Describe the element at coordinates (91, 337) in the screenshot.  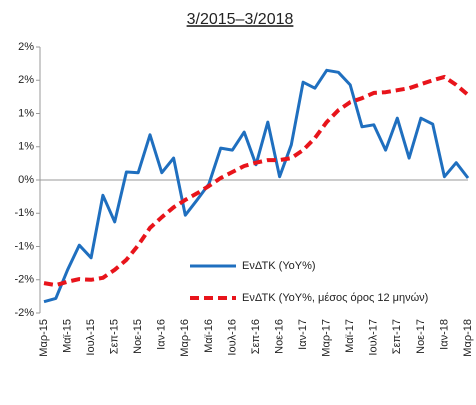
I see `x-tick-label: Ιουλ-15` at that location.